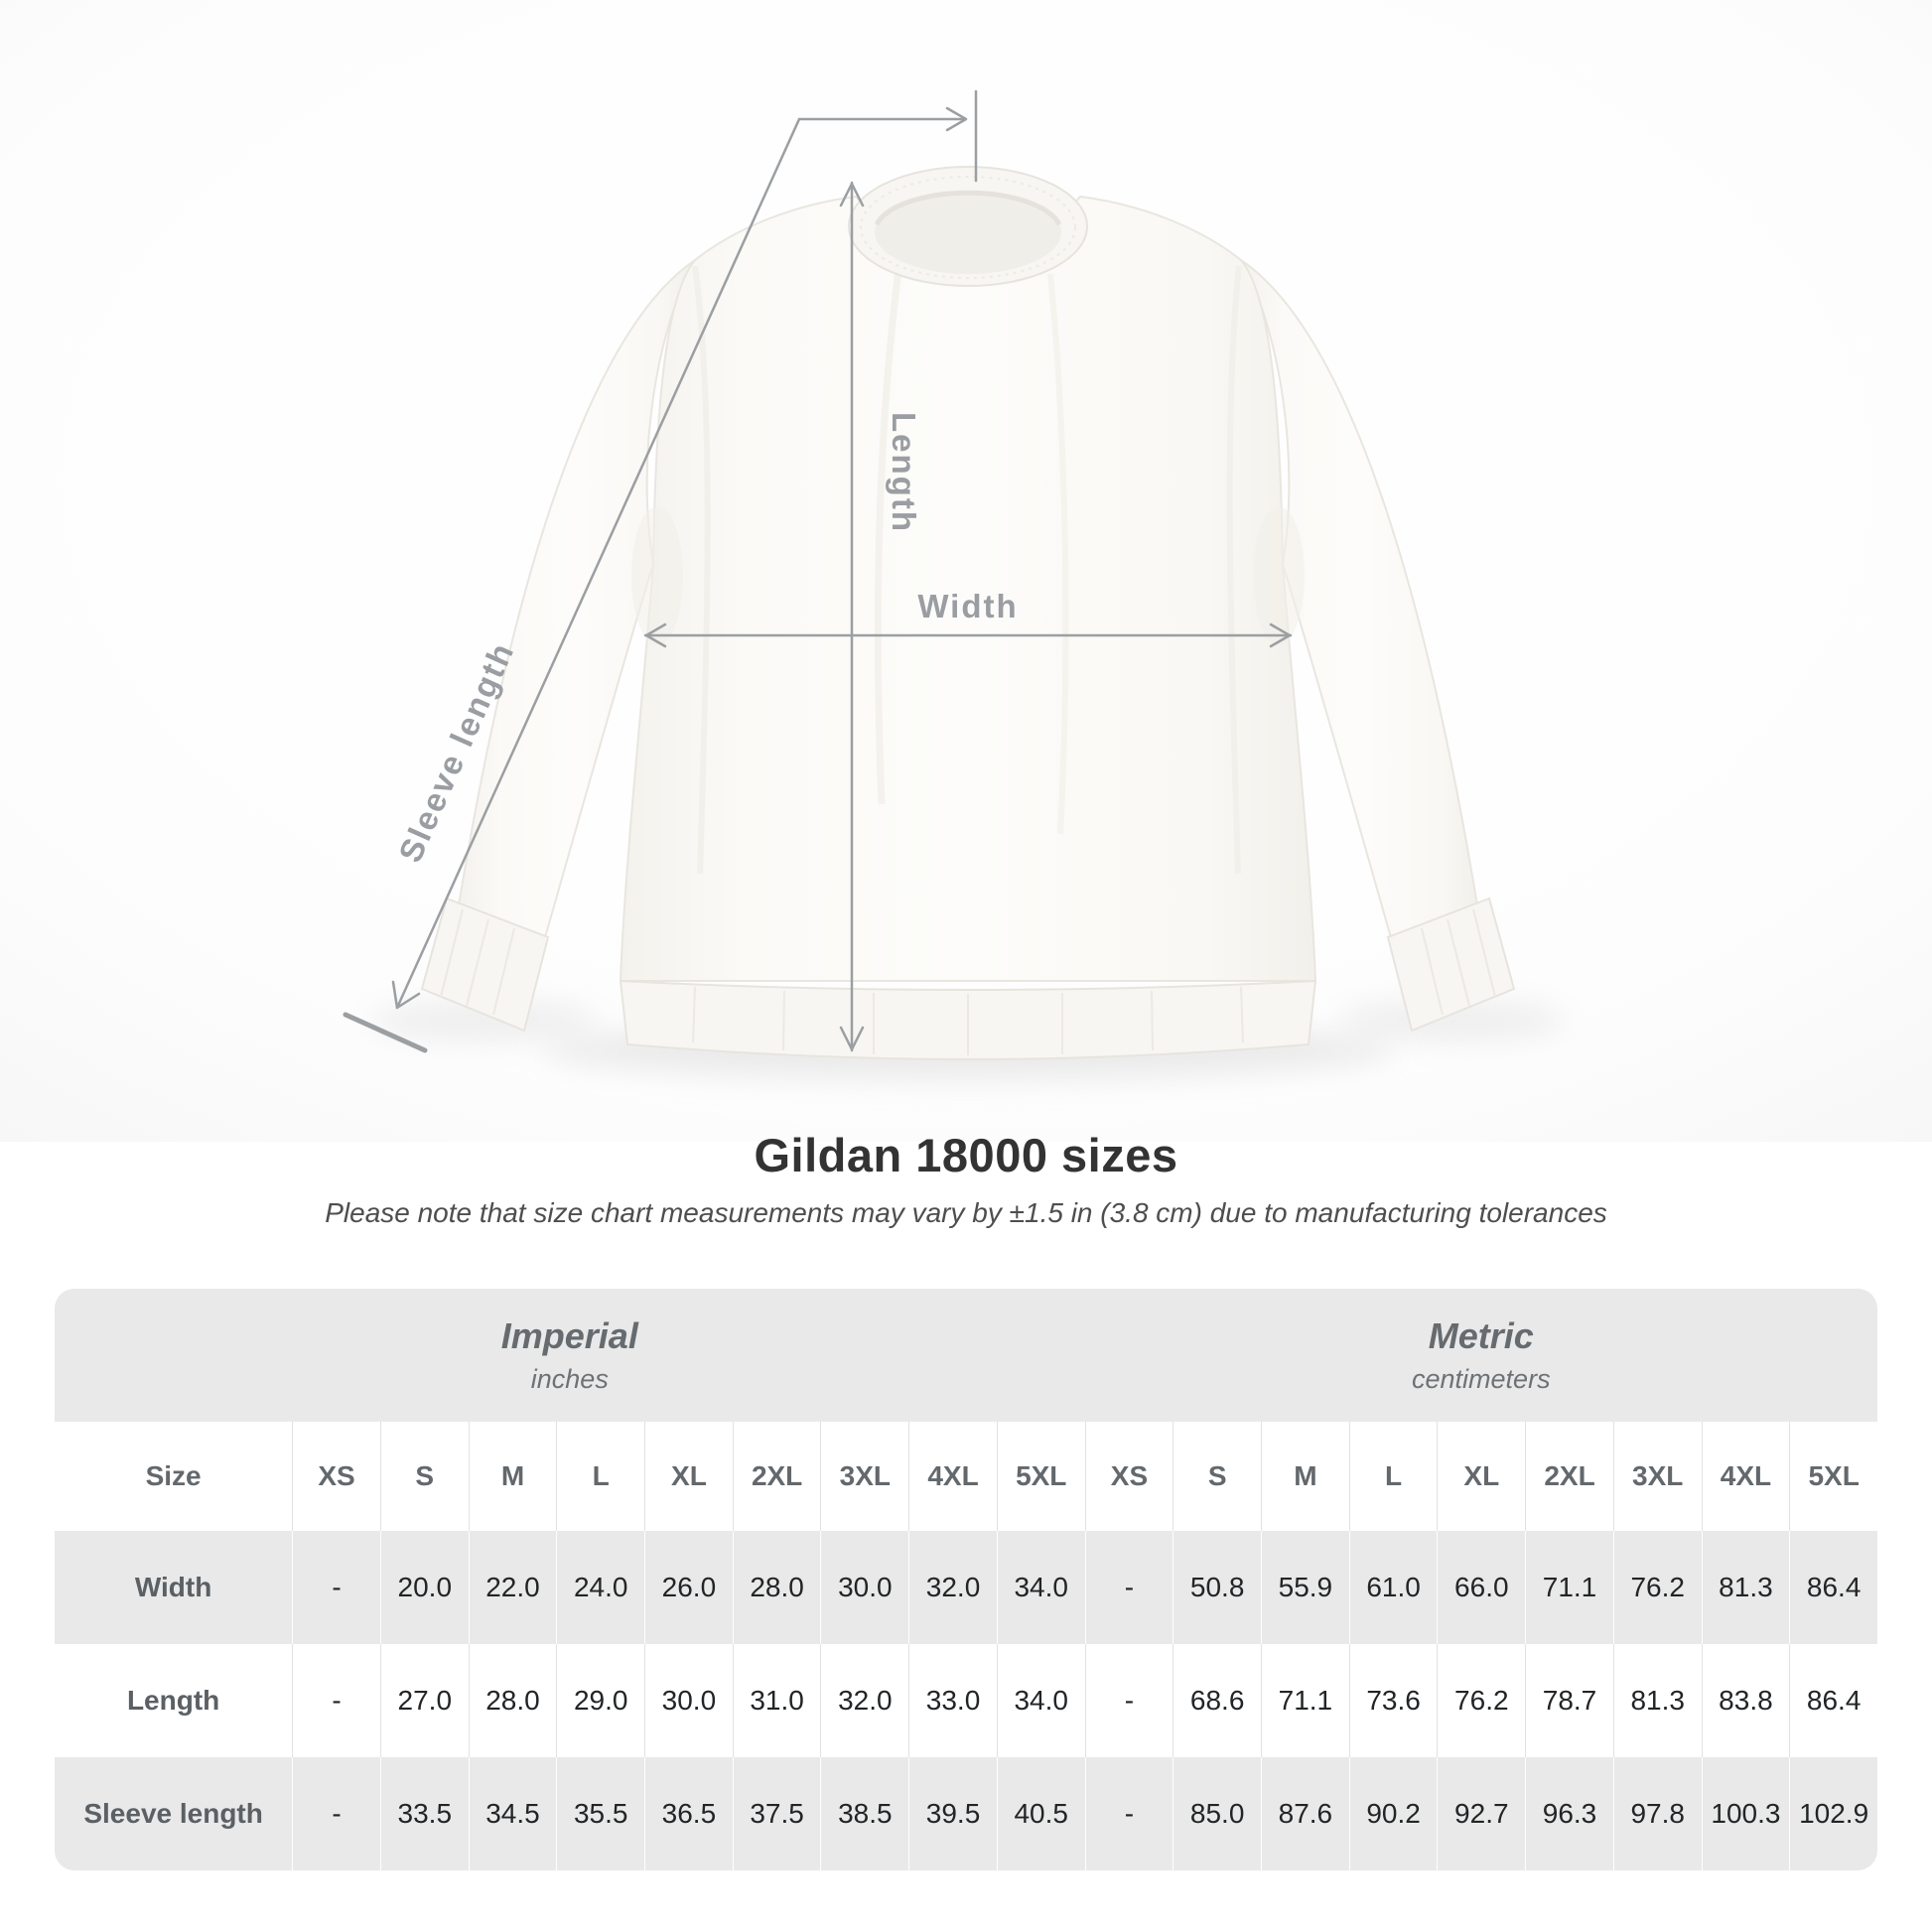  What do you see at coordinates (968, 635) in the screenshot?
I see `width-arrow` at bounding box center [968, 635].